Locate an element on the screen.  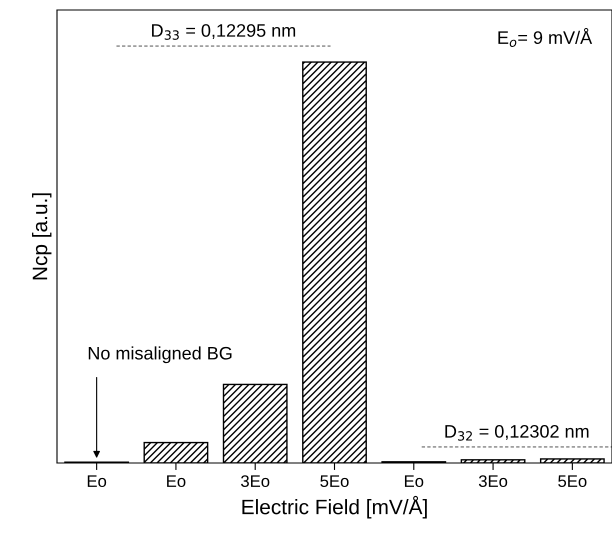
annotation: D$_{32}$ = 0,12302 nm is located at coordinates (516, 432).